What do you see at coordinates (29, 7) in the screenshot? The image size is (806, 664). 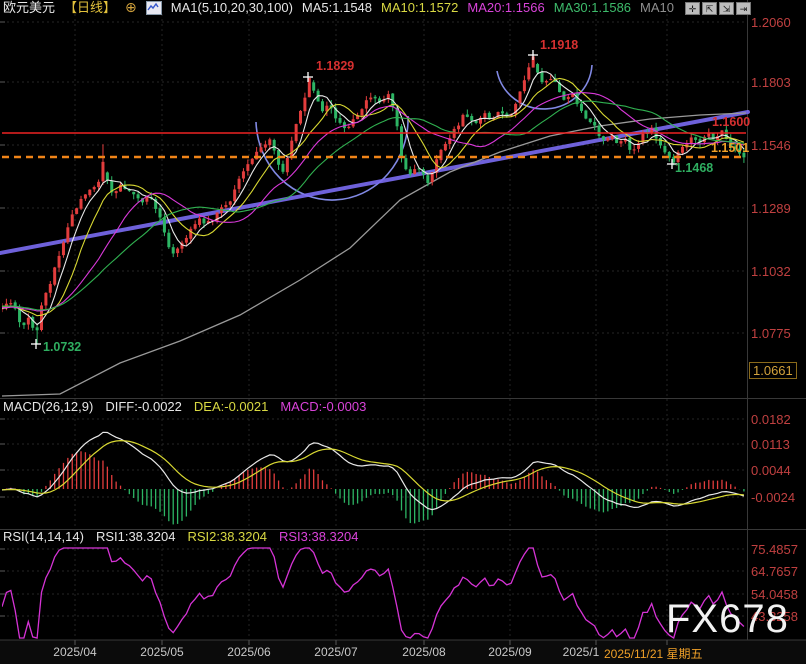 I see `symbol-title: 欧元美元` at bounding box center [29, 7].